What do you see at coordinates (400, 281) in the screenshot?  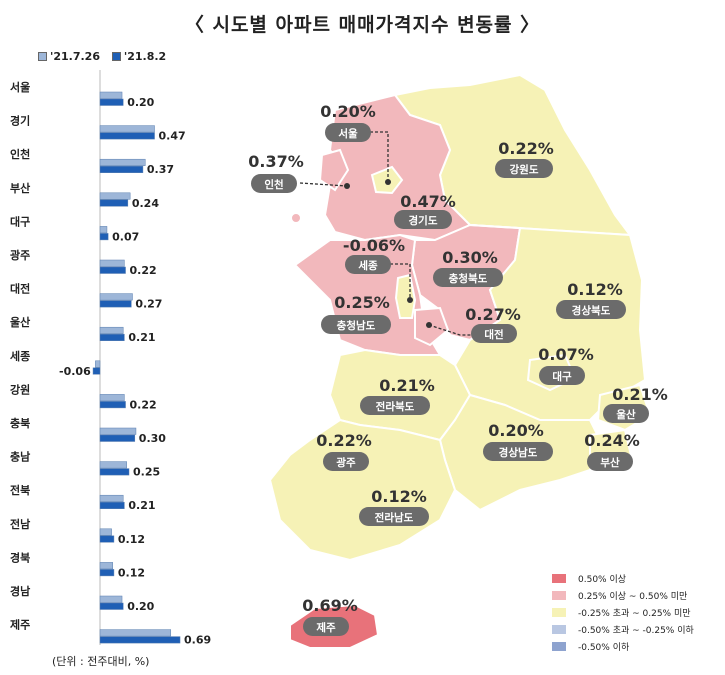 I see `leader-sejong` at bounding box center [400, 281].